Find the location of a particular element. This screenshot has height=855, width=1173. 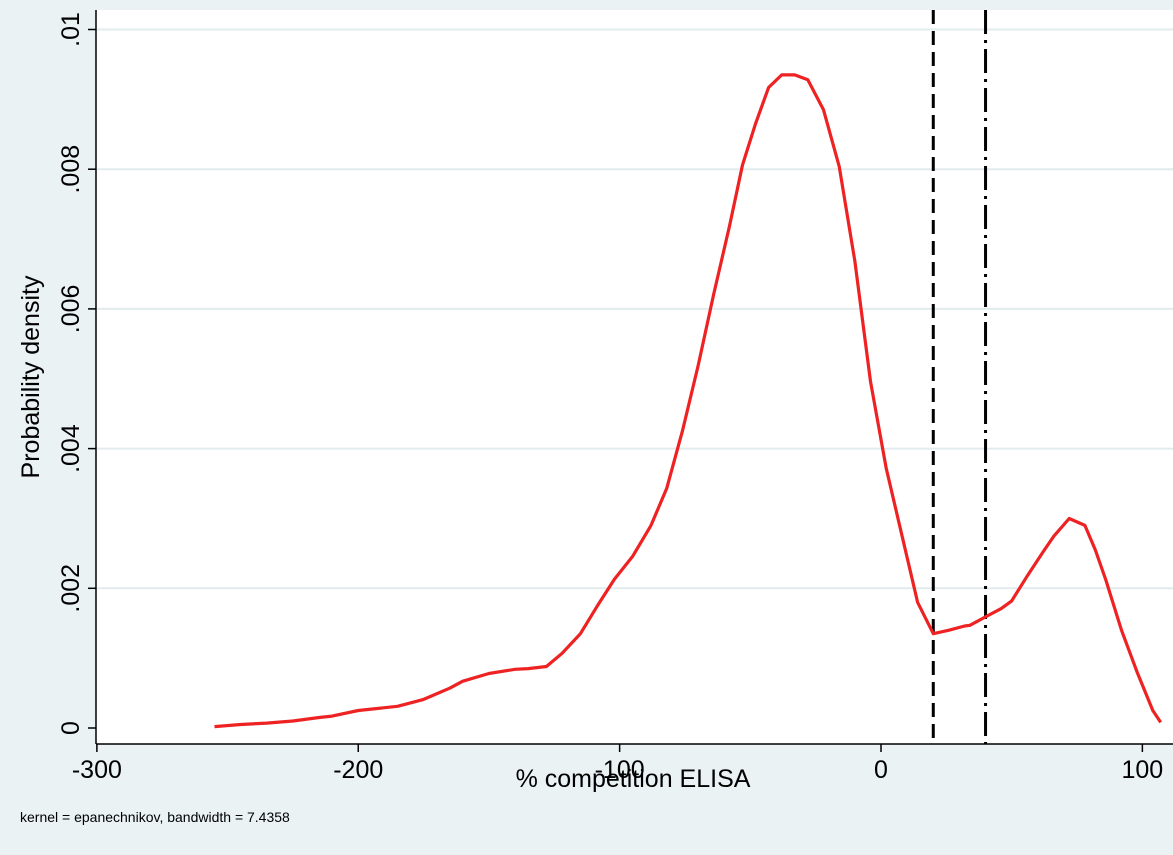

x-axis-ticks: -300 -200 -100 0 100 is located at coordinates (617, 764).